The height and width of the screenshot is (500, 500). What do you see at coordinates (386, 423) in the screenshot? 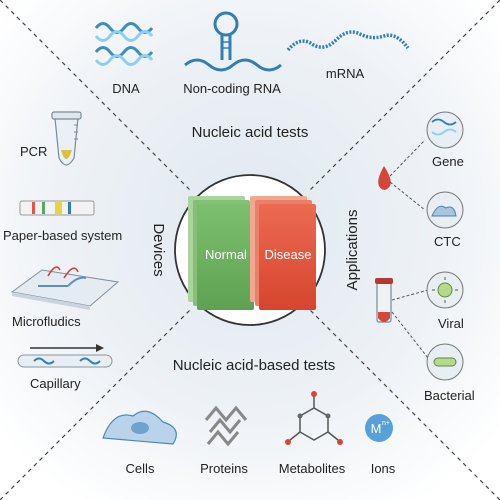
I see `ion-charge: n+` at bounding box center [386, 423].